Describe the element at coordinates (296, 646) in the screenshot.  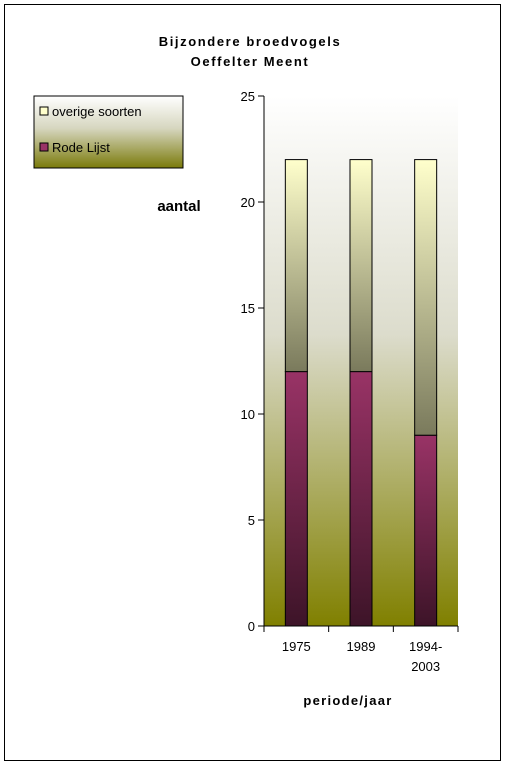
I see `x-category-label: 1975` at that location.